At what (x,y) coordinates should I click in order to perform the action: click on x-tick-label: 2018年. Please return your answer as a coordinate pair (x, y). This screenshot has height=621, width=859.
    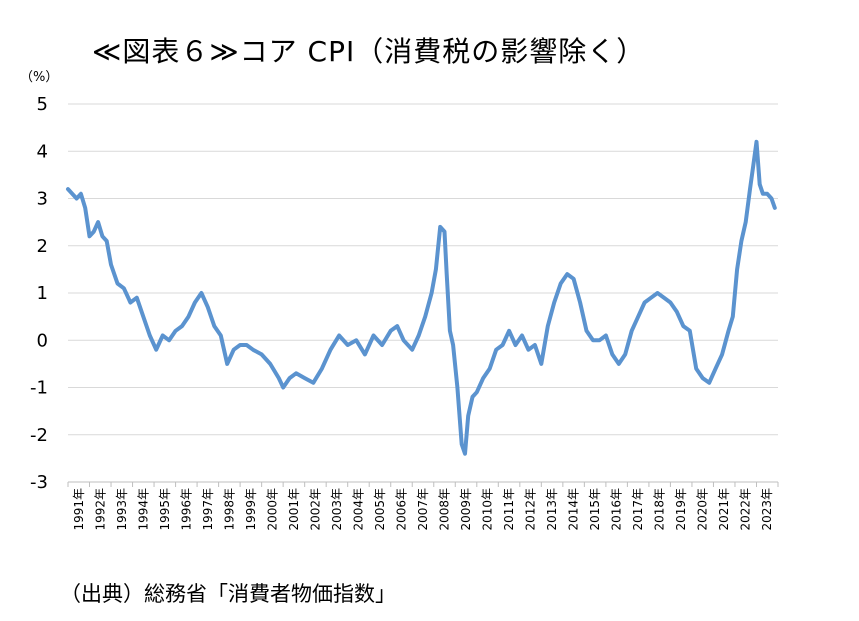
    Looking at the image, I should click on (660, 509).